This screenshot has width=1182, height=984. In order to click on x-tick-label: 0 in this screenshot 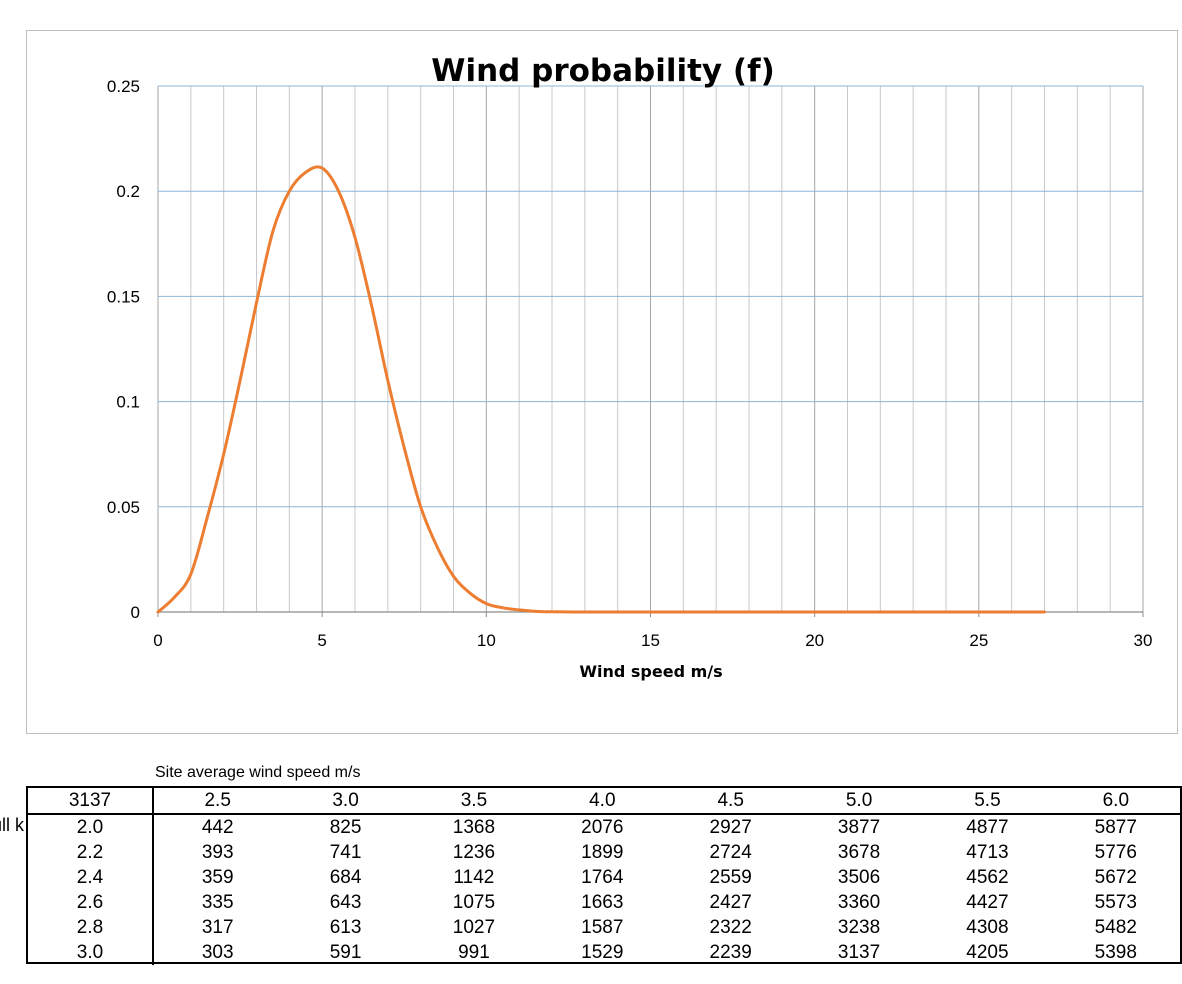, I will do `click(157, 640)`.